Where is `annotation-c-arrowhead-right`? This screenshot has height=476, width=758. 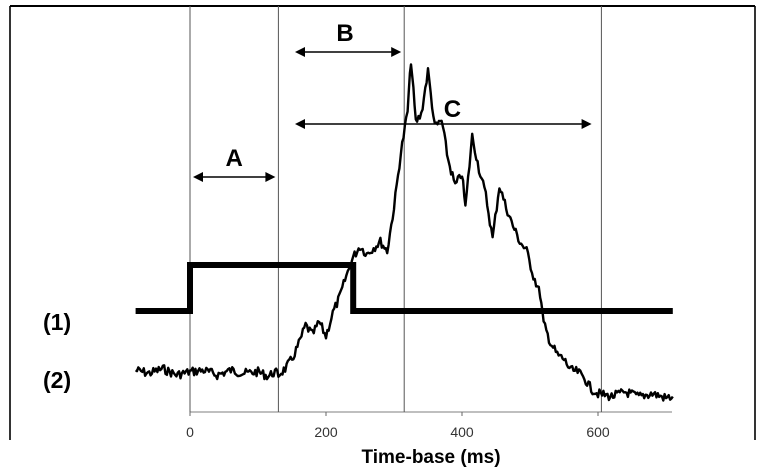
annotation-c-arrowhead-right is located at coordinates (586, 124).